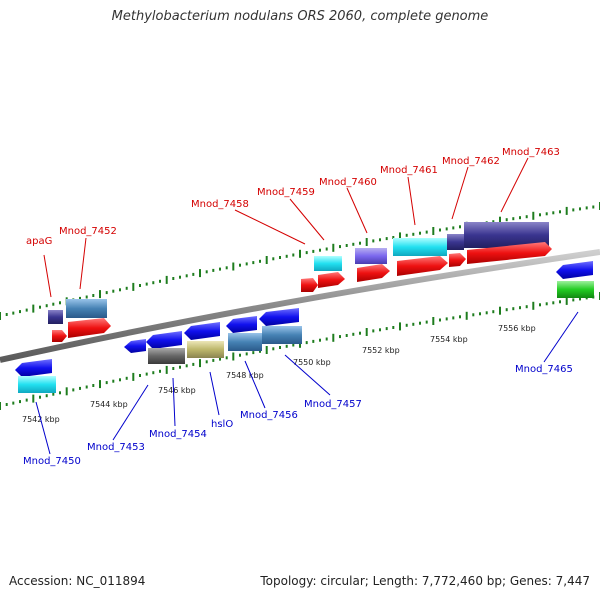  Describe the element at coordinates (88, 231) in the screenshot. I see `gene-label: Mnod_7452` at that location.